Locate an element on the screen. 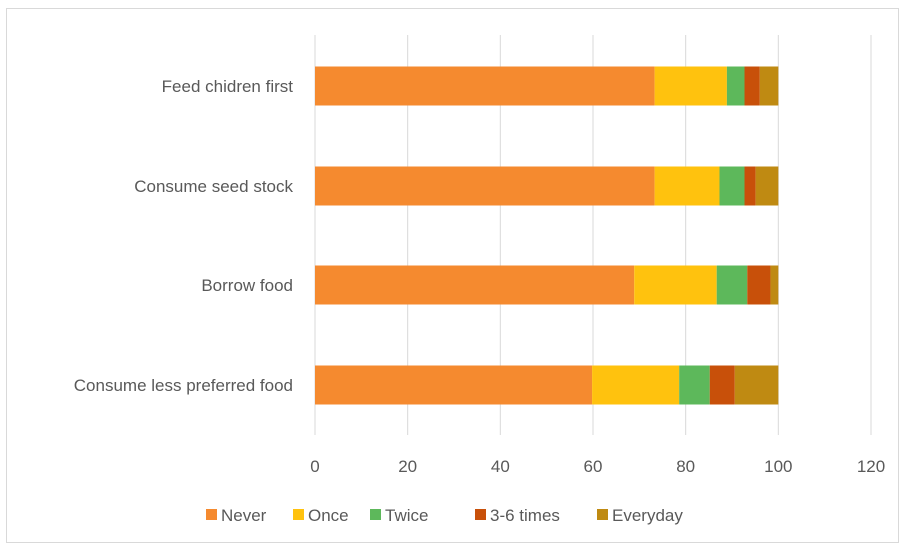 The height and width of the screenshot is (549, 903). legend-item: Everyday is located at coordinates (640, 515).